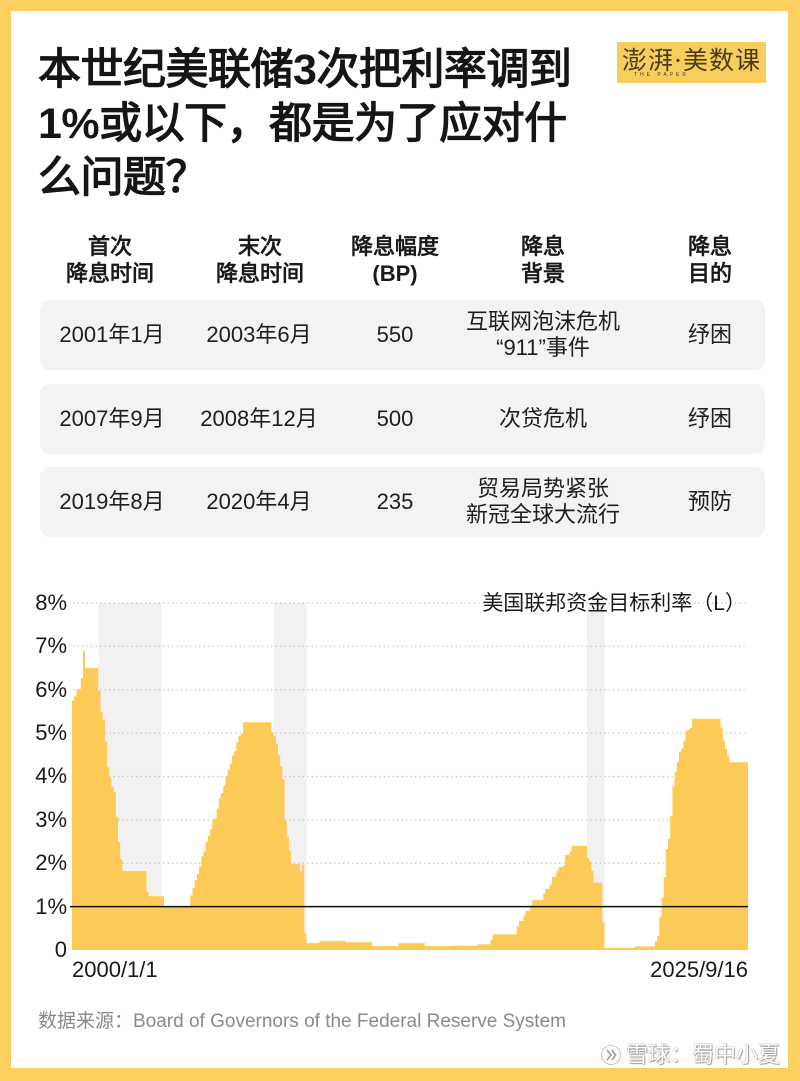 This screenshot has width=800, height=1081. Describe the element at coordinates (109, 246) in the screenshot. I see `header-line: 首次` at that location.